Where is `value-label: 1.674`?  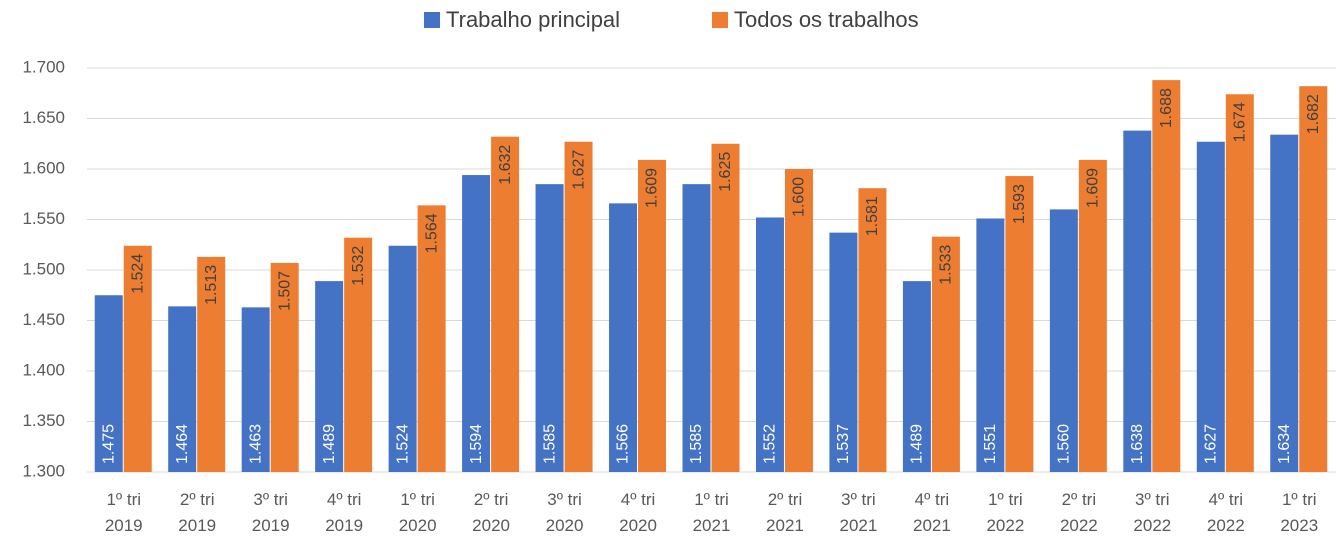 value-label: 1.674 is located at coordinates (1240, 122).